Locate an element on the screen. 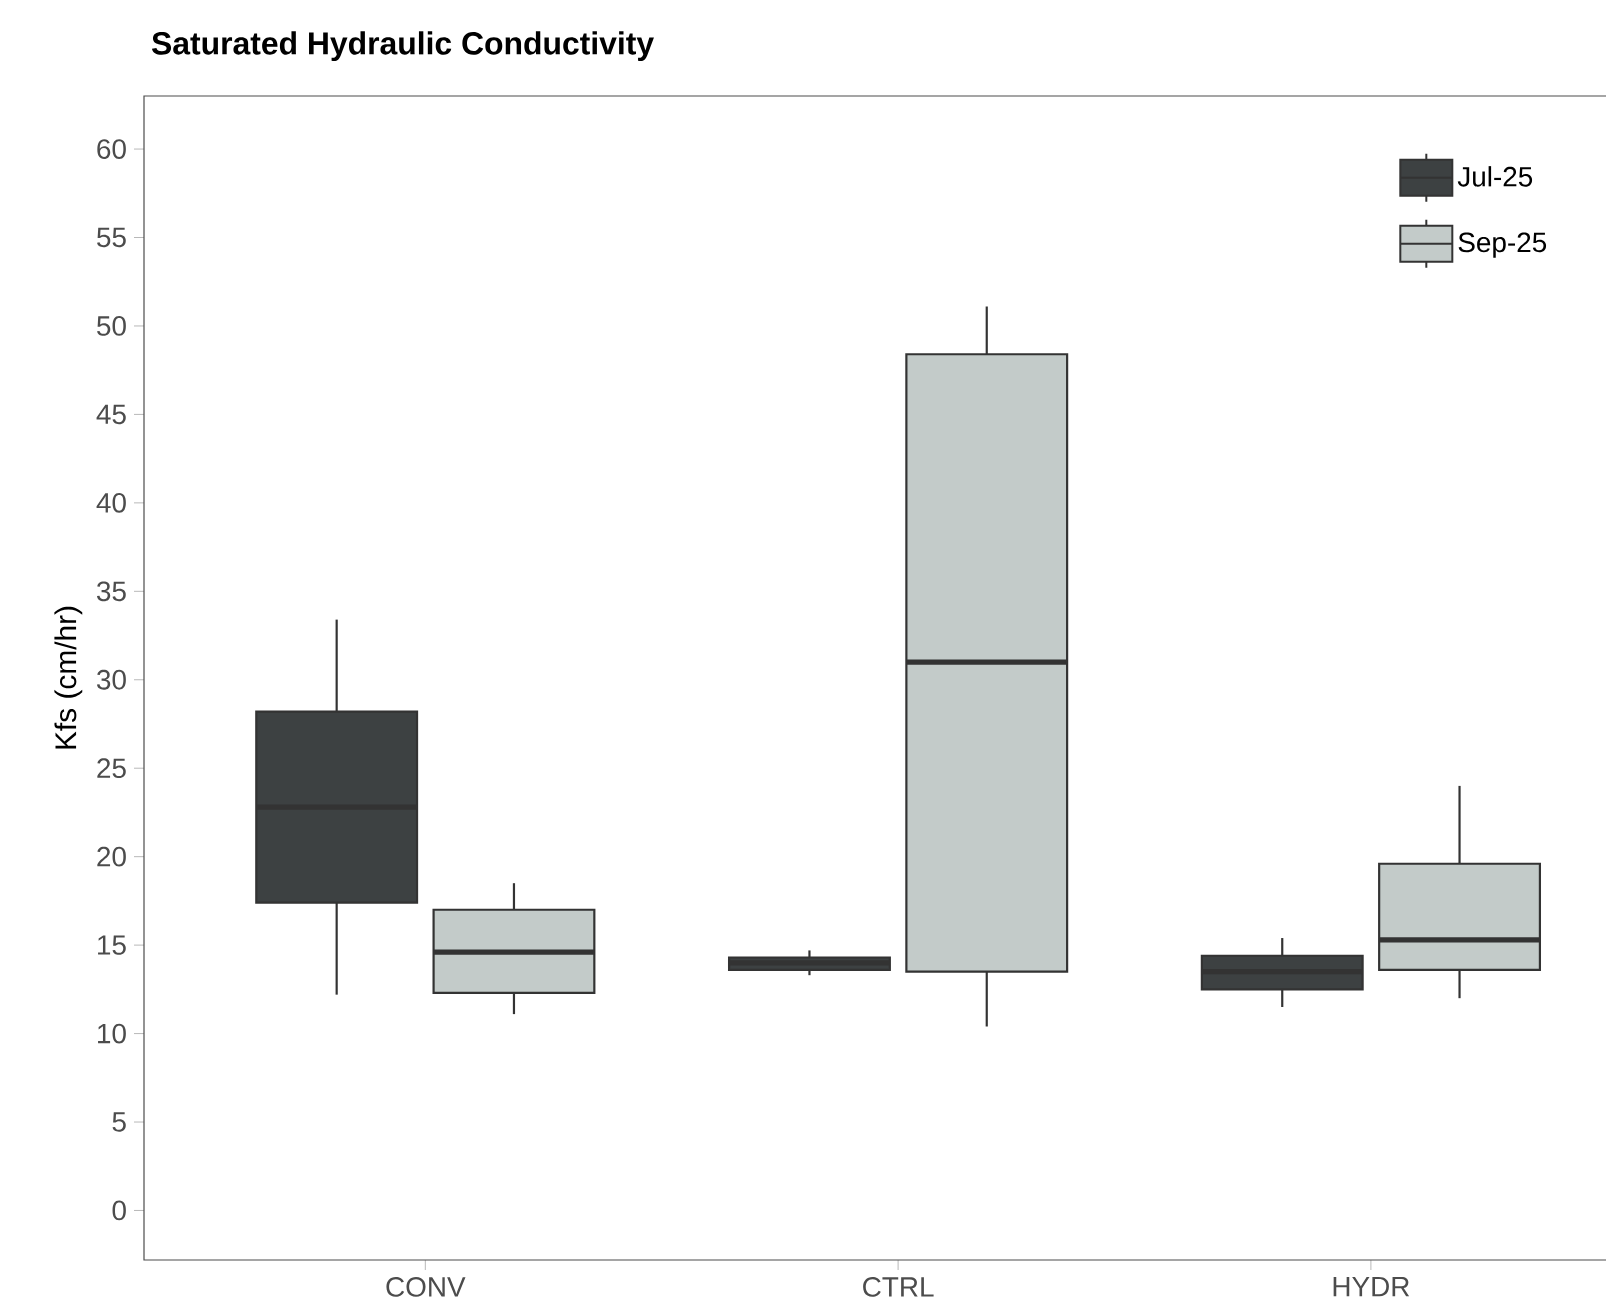 This screenshot has width=1606, height=1308. y-tick-label: 45 is located at coordinates (111, 414).